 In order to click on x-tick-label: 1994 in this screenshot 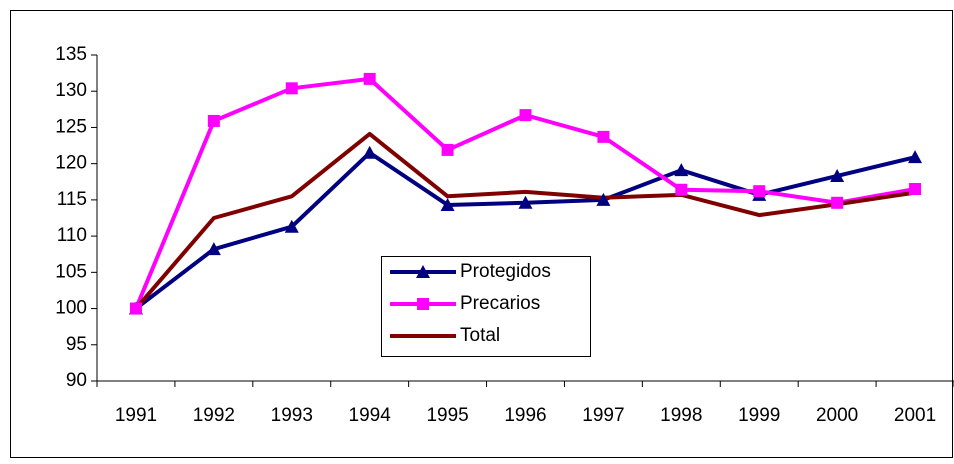, I will do `click(370, 415)`.